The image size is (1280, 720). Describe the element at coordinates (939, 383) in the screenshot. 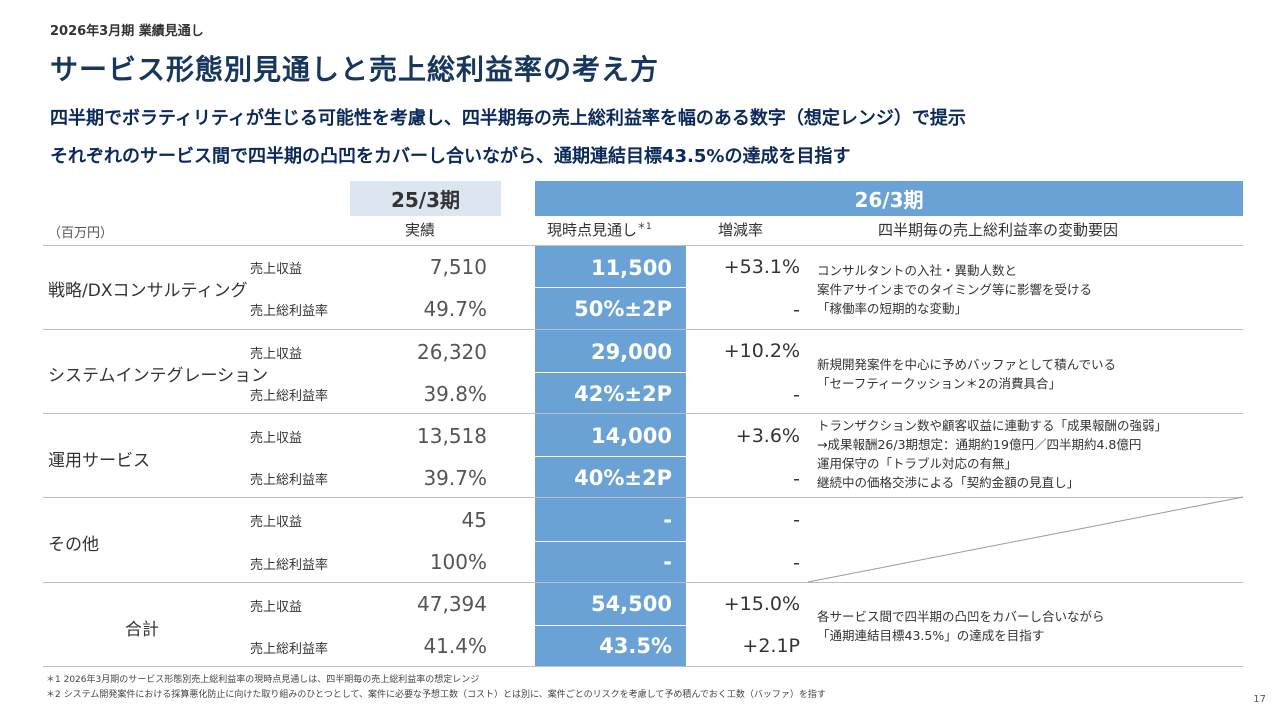

I see `factor-note-line: 「セーフティークッション＊2の消費具合」` at that location.